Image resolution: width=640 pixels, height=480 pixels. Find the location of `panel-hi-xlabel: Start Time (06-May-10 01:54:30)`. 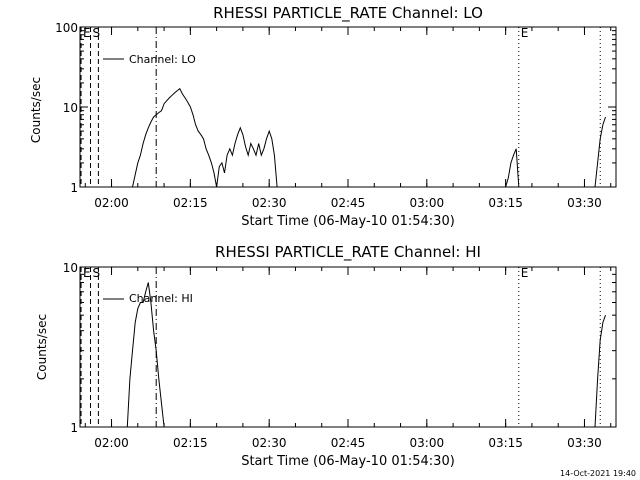

panel-hi-xlabel: Start Time (06-May-10 01:54:30) is located at coordinates (348, 461).